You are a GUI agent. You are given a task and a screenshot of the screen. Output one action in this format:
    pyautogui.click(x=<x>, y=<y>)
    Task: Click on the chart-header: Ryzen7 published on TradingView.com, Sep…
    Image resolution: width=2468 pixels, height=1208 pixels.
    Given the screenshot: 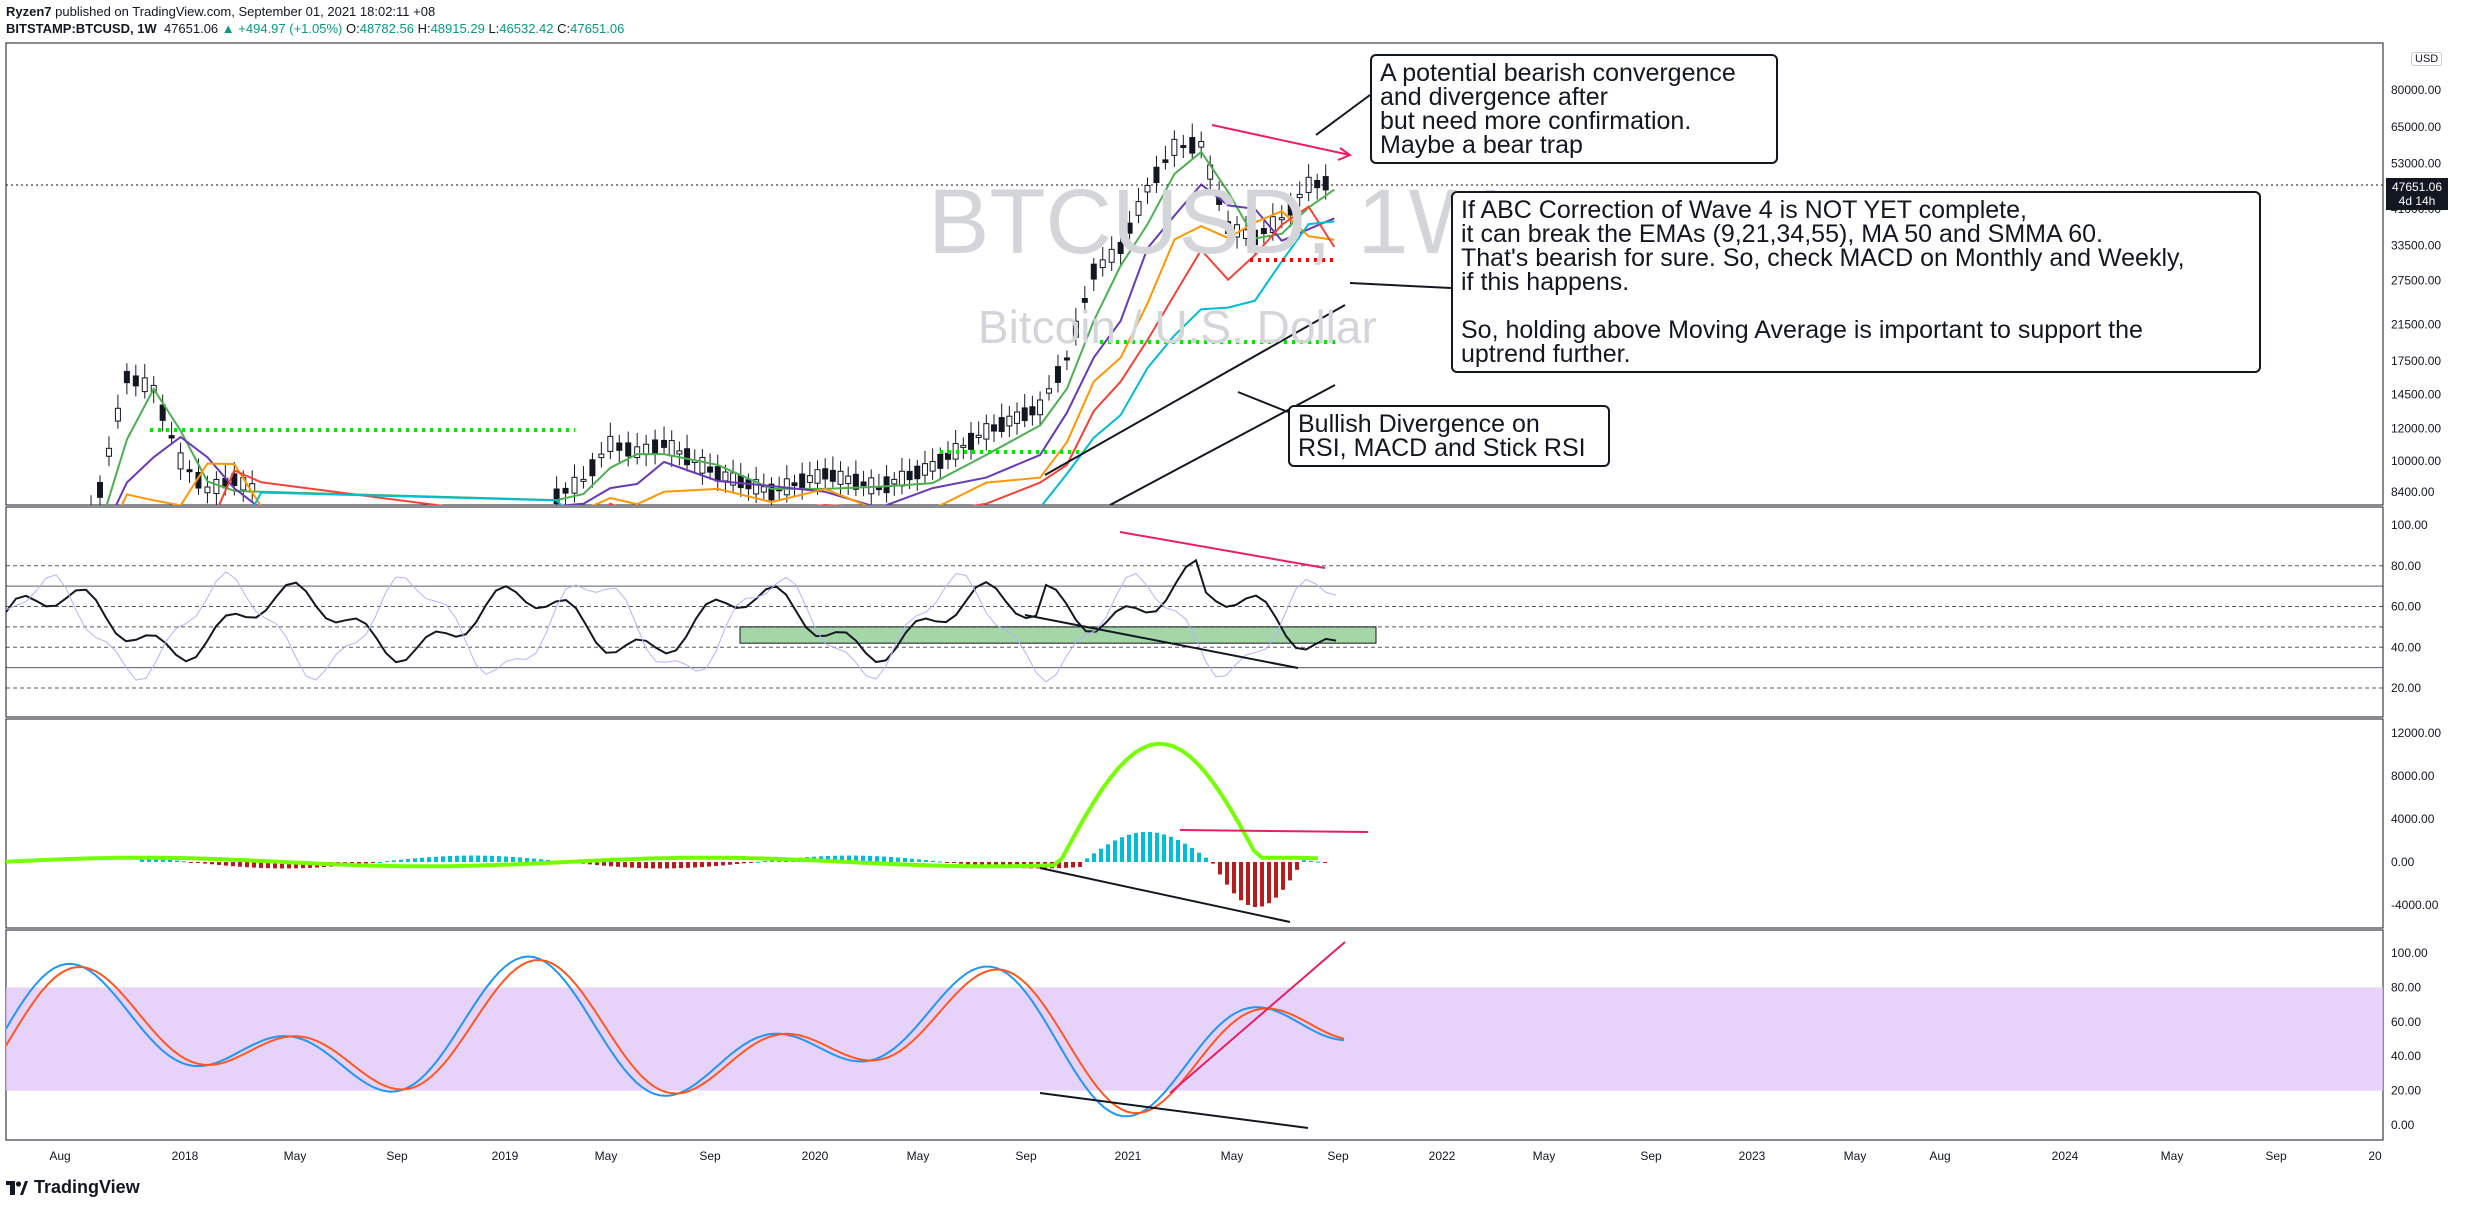 What is the action you would take?
    pyautogui.click(x=315, y=20)
    